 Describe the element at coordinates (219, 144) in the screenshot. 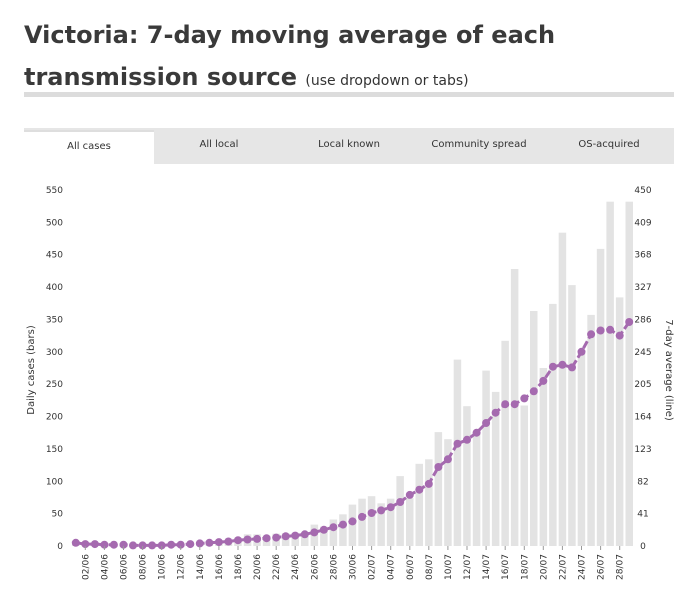

I see `tab-all-local: All local` at that location.